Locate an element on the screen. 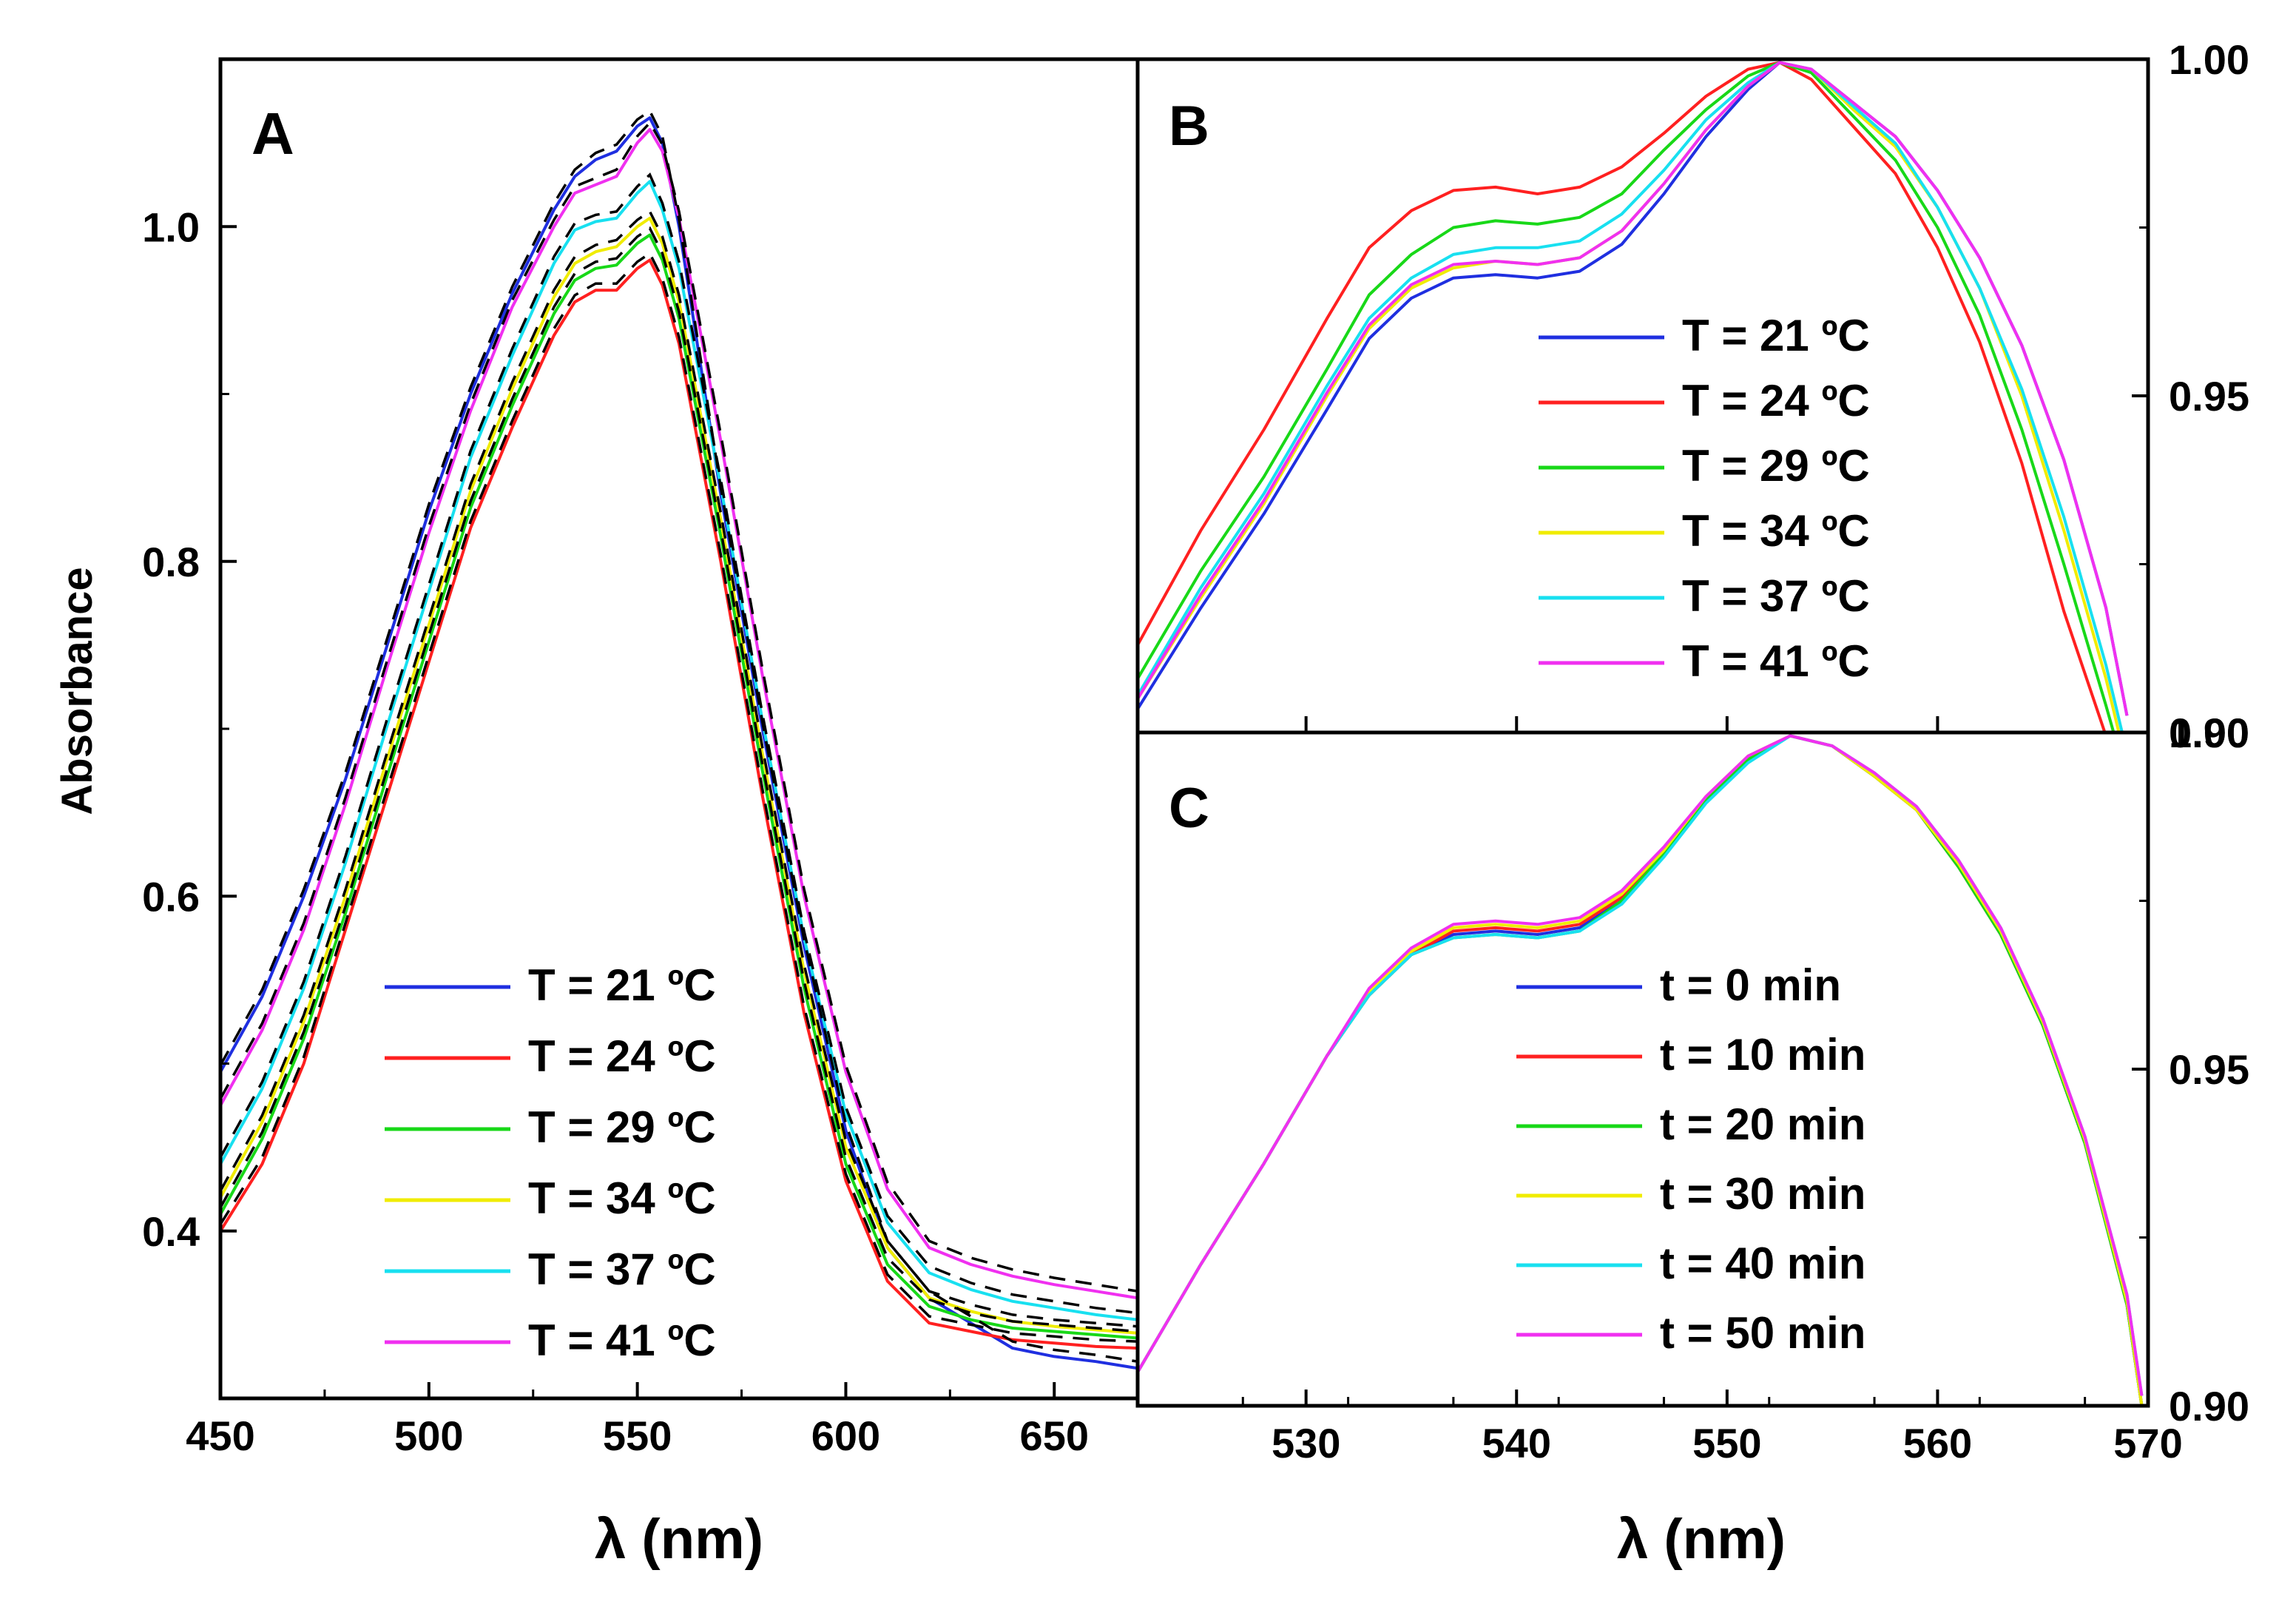 This screenshot has height=1610, width=2296. x-tick-label: 600 is located at coordinates (846, 1435).